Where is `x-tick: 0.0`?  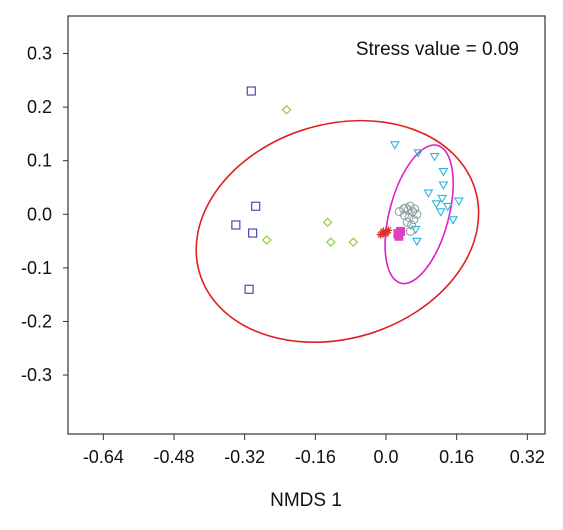 x-tick: 0.0 is located at coordinates (386, 450).